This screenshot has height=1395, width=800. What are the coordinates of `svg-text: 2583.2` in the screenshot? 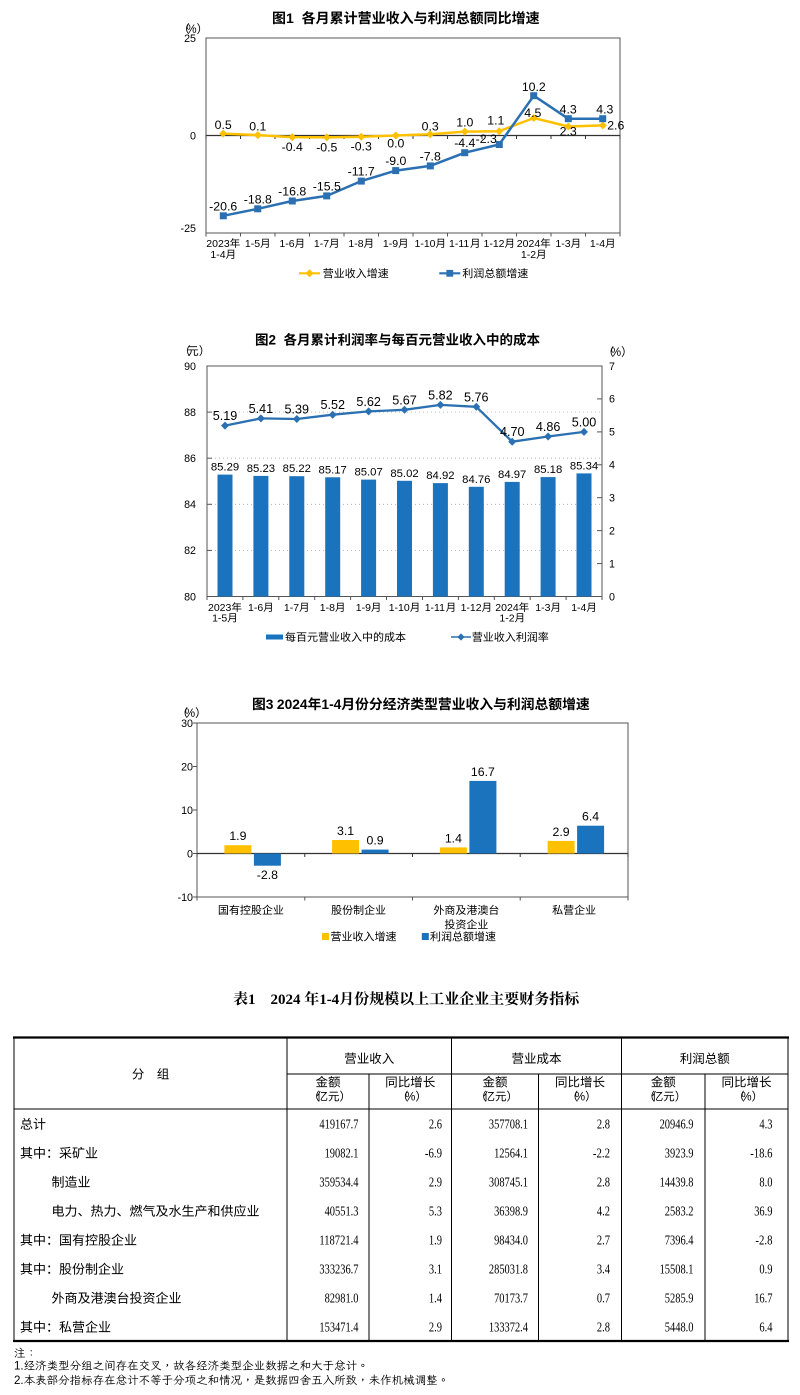 It's located at (679, 1211).